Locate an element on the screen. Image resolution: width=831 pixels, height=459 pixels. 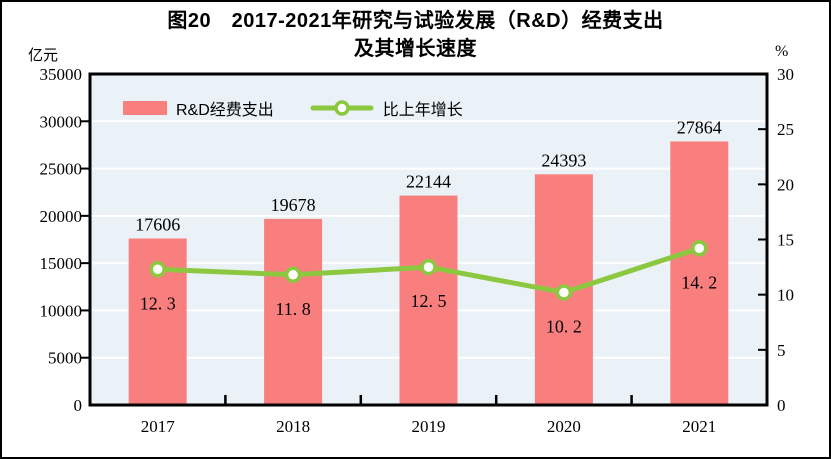
growth-value-label: 14. 2 is located at coordinates (699, 282).